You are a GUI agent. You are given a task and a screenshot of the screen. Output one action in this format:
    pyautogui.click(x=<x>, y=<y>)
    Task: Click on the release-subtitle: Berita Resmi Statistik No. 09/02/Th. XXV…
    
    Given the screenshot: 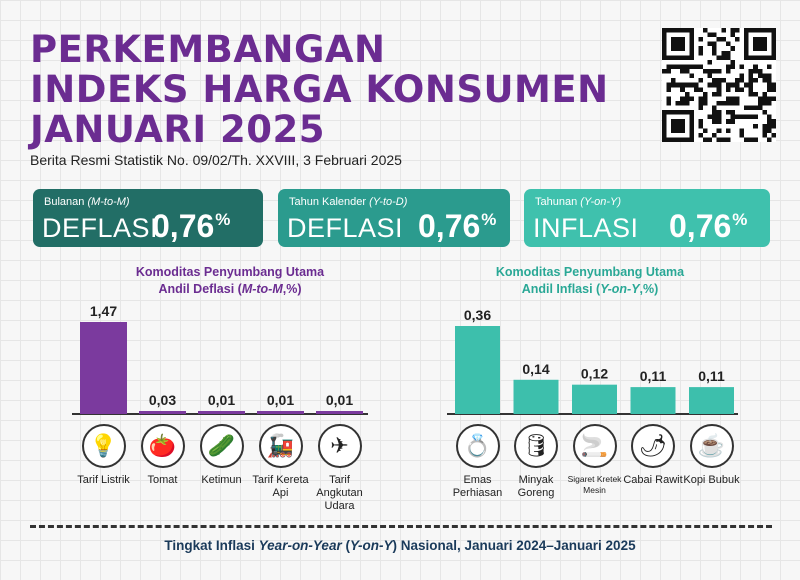 What is the action you would take?
    pyautogui.click(x=216, y=160)
    